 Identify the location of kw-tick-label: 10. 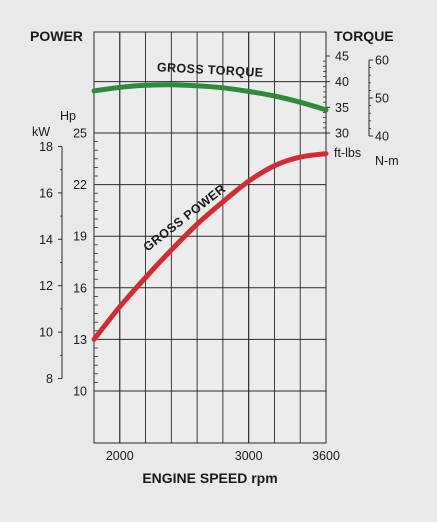
(46, 333).